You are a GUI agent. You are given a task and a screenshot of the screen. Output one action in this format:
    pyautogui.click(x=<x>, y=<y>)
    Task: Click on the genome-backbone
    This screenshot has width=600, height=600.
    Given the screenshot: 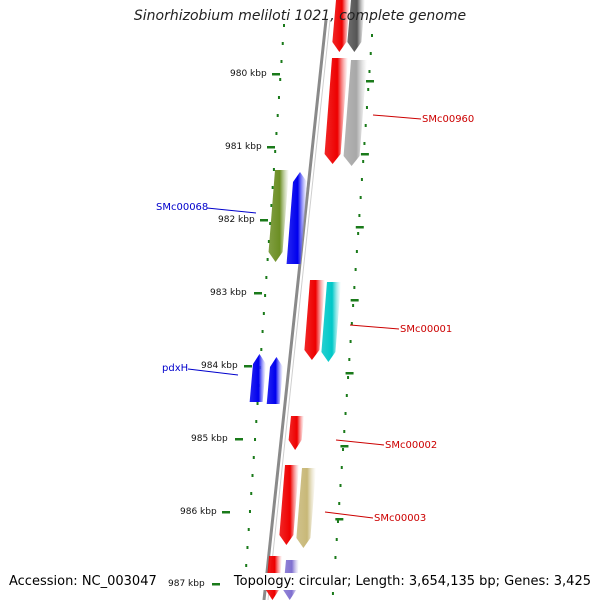 What is the action you would take?
    pyautogui.click(x=295, y=309)
    